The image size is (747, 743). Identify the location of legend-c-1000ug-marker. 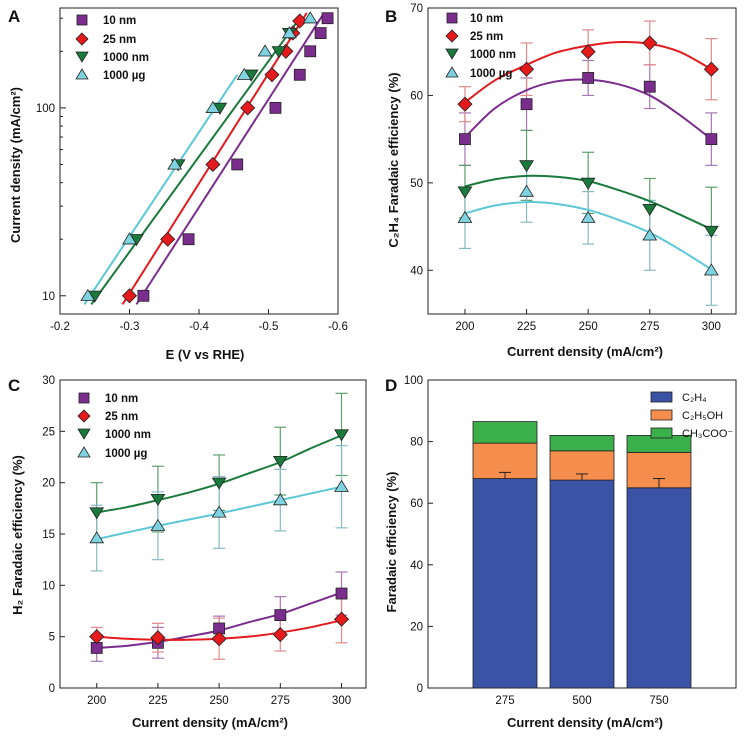
(84, 452).